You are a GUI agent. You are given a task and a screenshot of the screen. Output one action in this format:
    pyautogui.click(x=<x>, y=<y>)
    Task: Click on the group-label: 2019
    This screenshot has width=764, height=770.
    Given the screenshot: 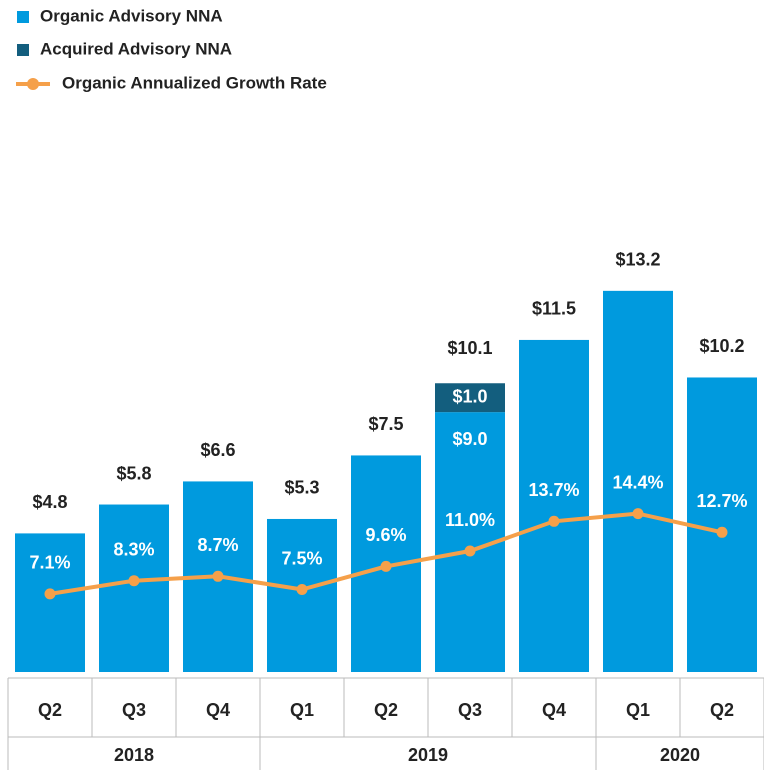 What is the action you would take?
    pyautogui.click(x=428, y=755)
    